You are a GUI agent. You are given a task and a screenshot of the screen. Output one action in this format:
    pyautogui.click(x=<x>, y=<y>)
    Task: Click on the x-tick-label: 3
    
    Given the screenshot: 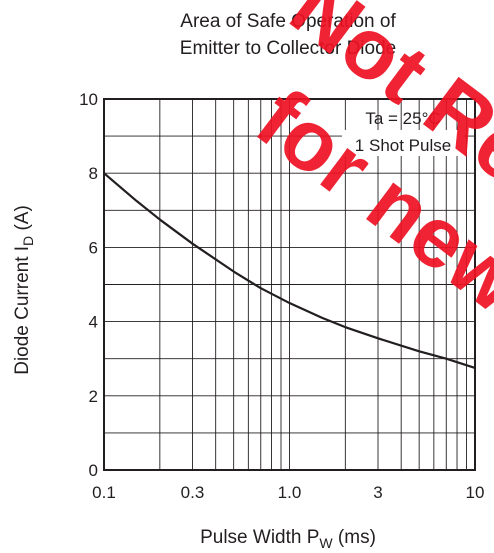 What is the action you would take?
    pyautogui.click(x=377, y=492)
    